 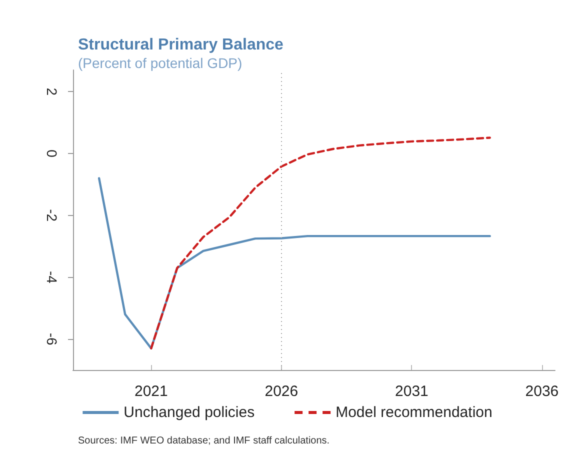 I want to click on y-tick-label: 2, so click(x=52, y=92).